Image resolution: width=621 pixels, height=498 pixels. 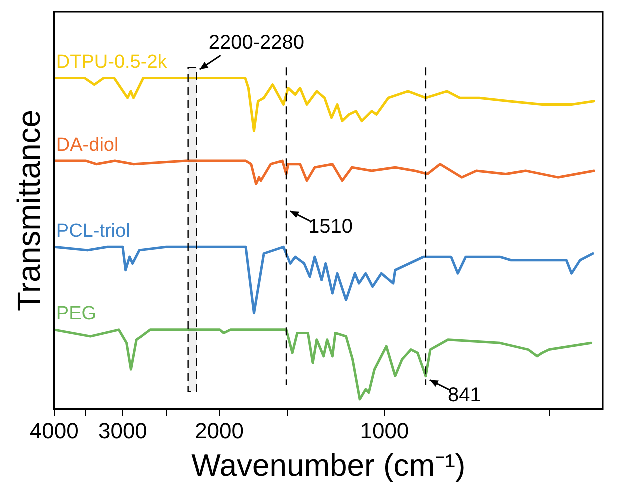 What do you see at coordinates (29, 211) in the screenshot?
I see `y-axis-title: Transmittance` at bounding box center [29, 211].